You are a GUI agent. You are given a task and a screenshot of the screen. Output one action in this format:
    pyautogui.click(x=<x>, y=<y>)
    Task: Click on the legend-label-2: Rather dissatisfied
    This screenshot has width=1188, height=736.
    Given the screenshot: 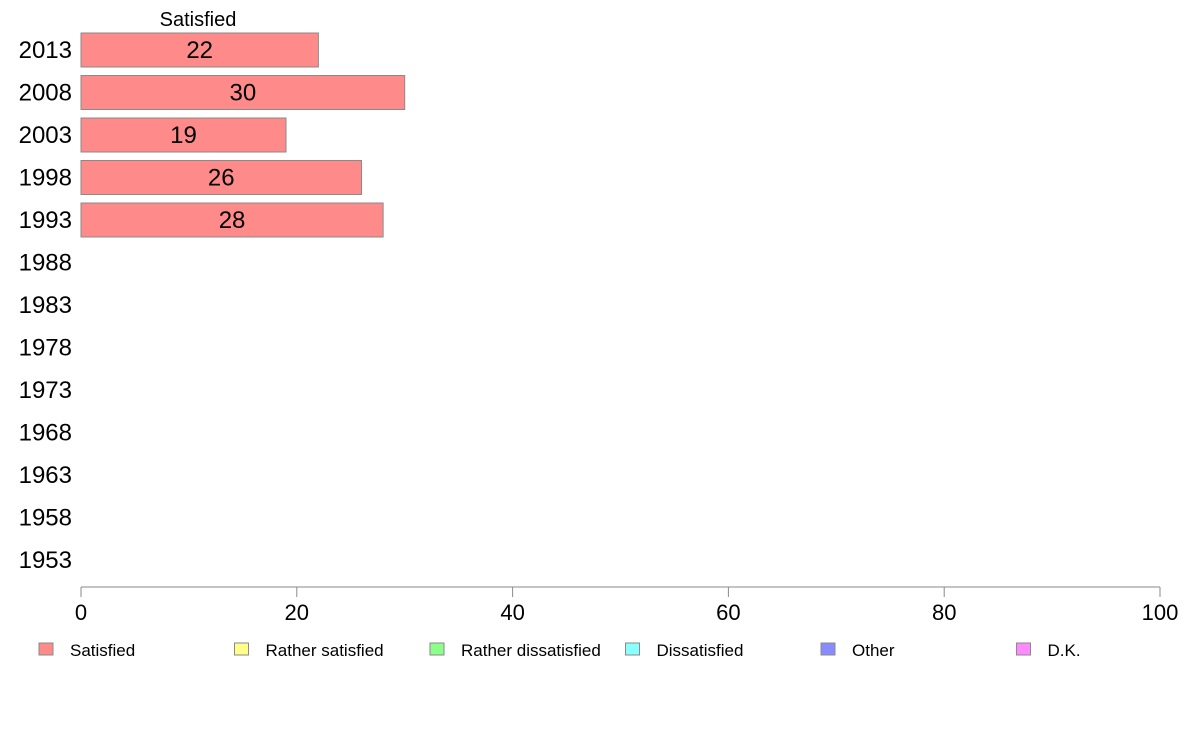 What is the action you would take?
    pyautogui.click(x=531, y=650)
    